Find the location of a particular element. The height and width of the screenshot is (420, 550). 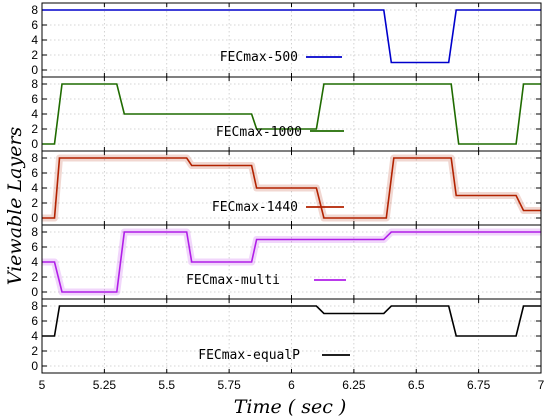

legend-label: FECmax-multi is located at coordinates (233, 280).